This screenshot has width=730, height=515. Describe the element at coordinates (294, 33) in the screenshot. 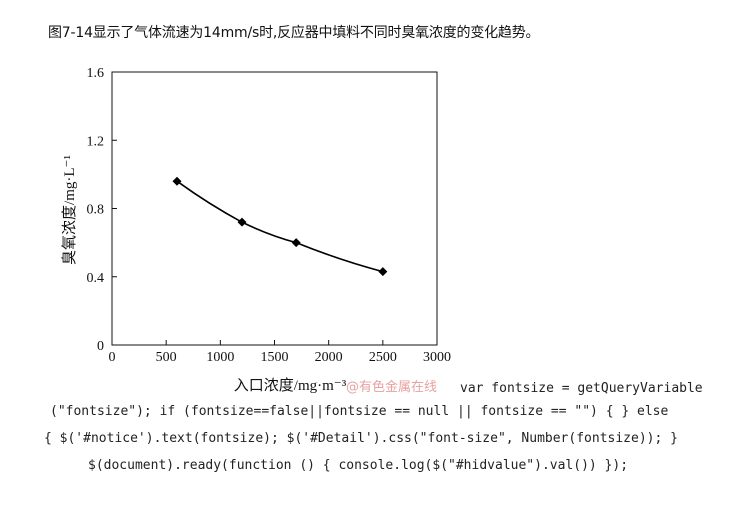

I see `intro-paragraph: 图7-14显示了气体流速为14mm/s时,反应器中填料不同时臭氧浓度的变化趋势。` at that location.